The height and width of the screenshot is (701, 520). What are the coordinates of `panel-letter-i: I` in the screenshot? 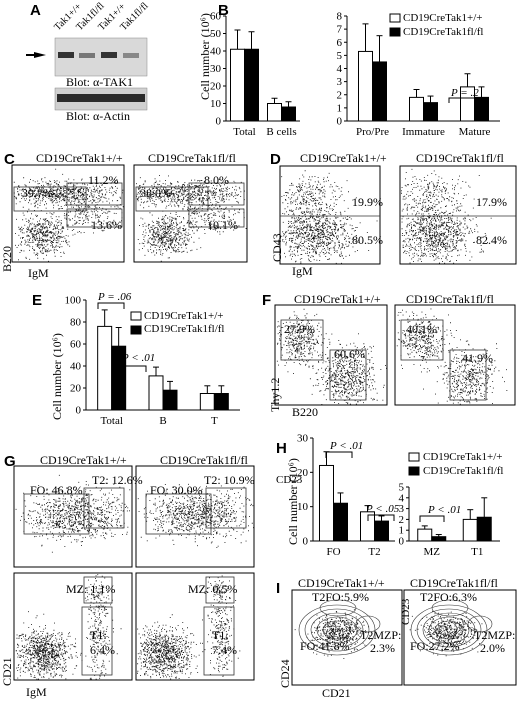 It's located at (278, 588).